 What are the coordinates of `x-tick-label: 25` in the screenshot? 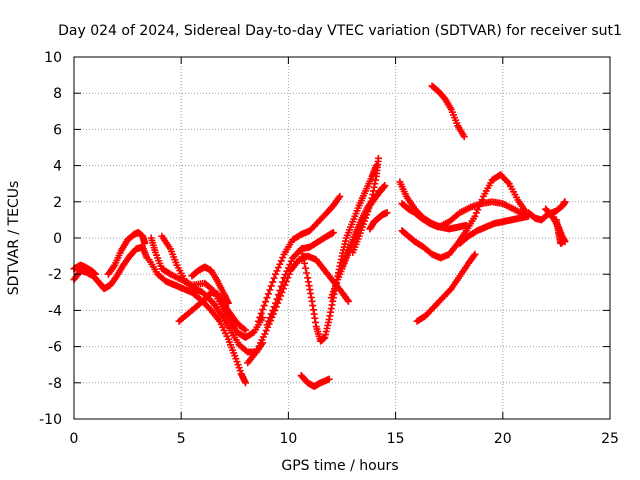 It's located at (610, 439).